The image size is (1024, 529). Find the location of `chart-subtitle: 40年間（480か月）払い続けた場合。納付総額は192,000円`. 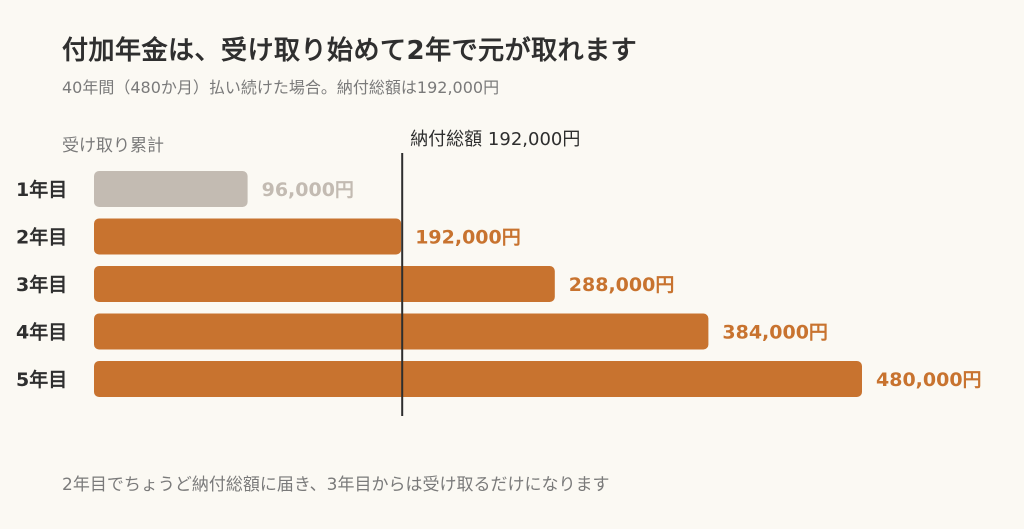

chart-subtitle: 40年間（480か月）払い続けた場合。納付総額は192,000円 is located at coordinates (281, 87).